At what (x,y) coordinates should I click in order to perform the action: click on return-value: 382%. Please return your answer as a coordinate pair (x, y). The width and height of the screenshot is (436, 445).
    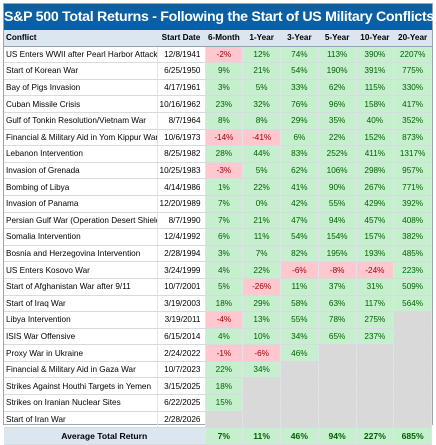
    Looking at the image, I should click on (412, 237).